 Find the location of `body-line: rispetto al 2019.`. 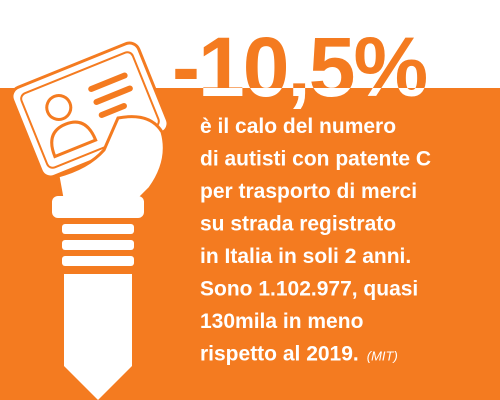

body-line: rispetto al 2019. is located at coordinates (279, 354).